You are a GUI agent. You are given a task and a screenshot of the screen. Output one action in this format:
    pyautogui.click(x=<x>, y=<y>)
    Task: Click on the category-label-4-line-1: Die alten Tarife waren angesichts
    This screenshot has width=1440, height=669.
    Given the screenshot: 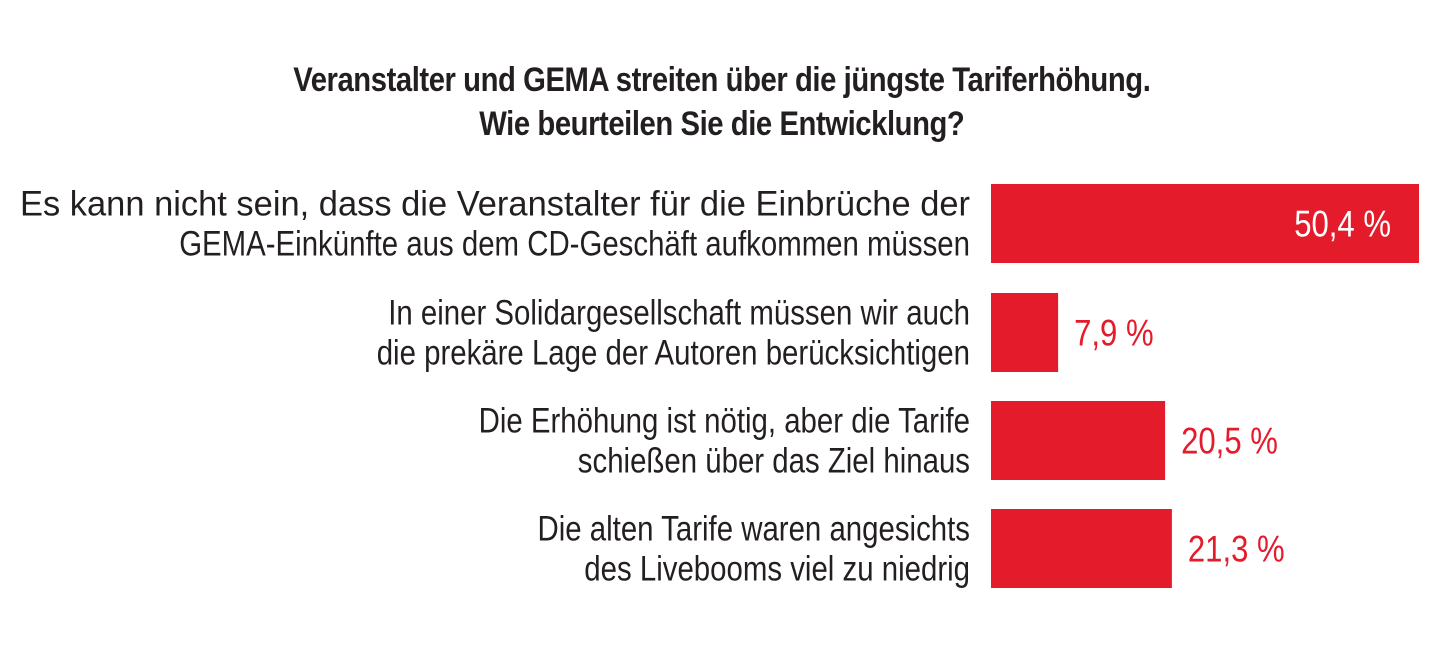 What is the action you would take?
    pyautogui.click(x=754, y=529)
    